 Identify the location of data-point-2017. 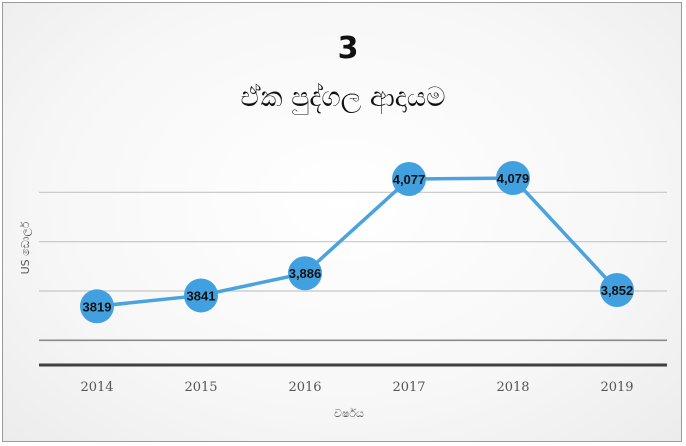
(409, 179).